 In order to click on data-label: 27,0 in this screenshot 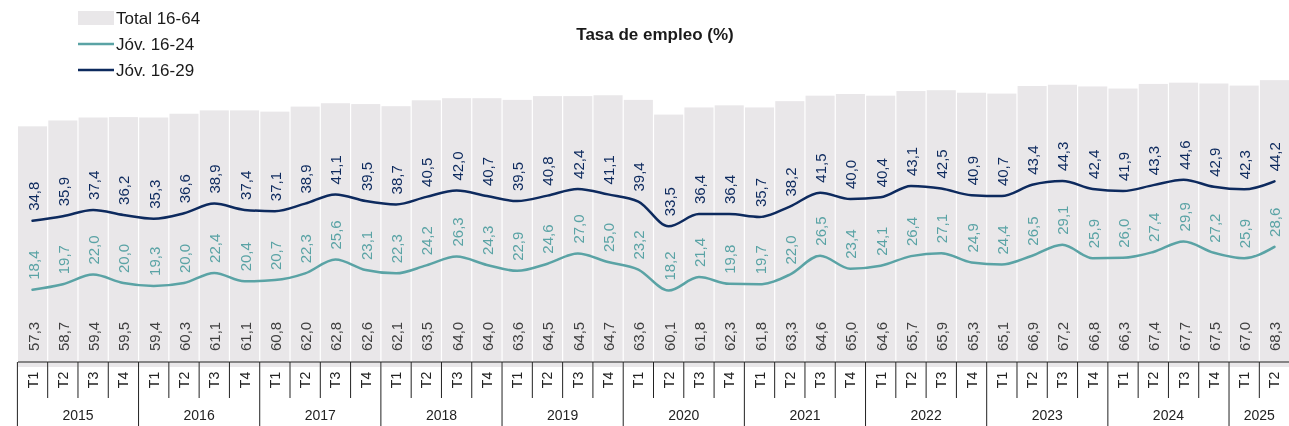, I will do `click(578, 229)`.